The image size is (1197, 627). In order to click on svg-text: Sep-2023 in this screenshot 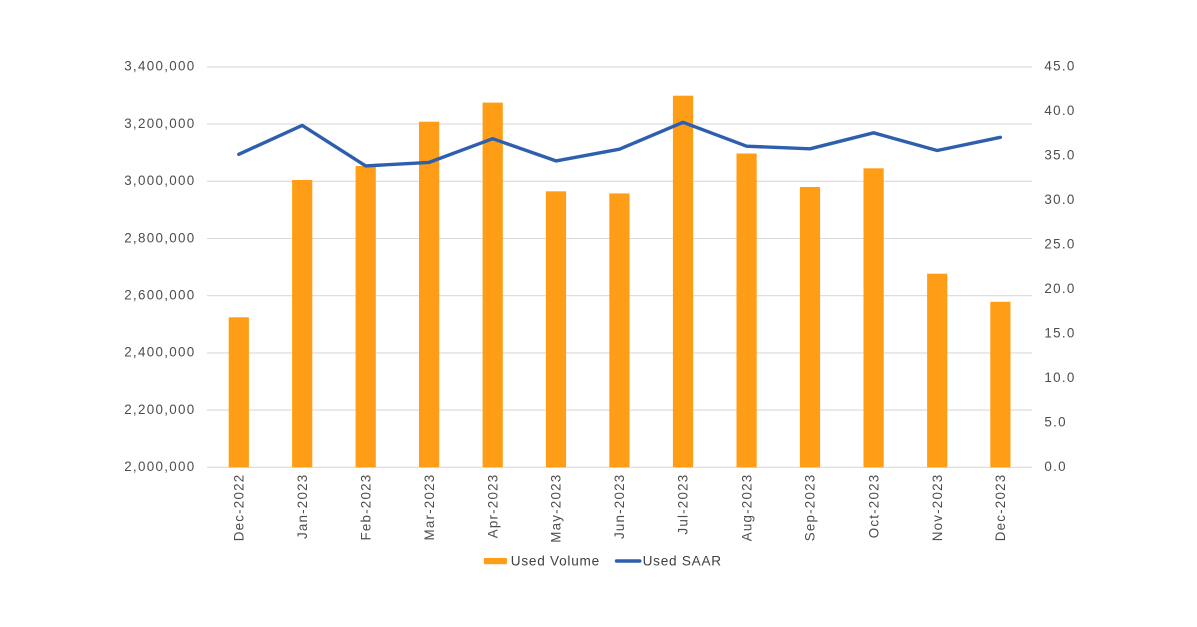, I will do `click(810, 508)`.